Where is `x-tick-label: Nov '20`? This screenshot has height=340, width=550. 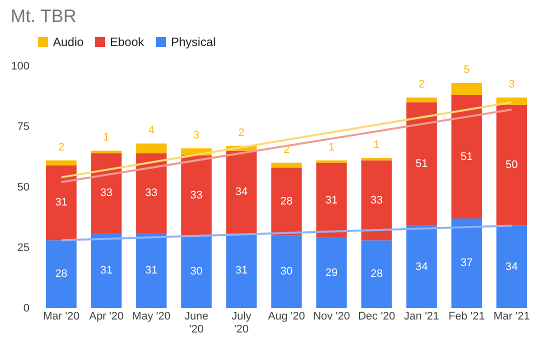
x-tick-label: Nov '20 is located at coordinates (331, 316).